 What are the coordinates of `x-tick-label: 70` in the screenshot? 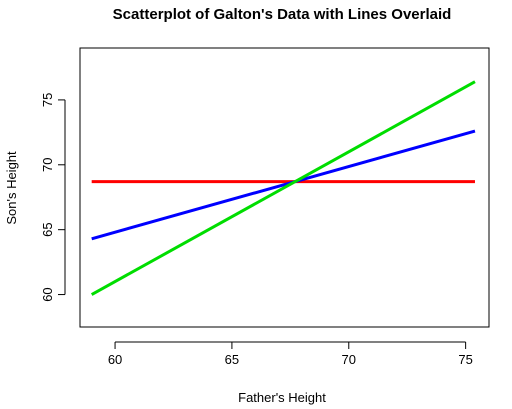 It's located at (349, 359).